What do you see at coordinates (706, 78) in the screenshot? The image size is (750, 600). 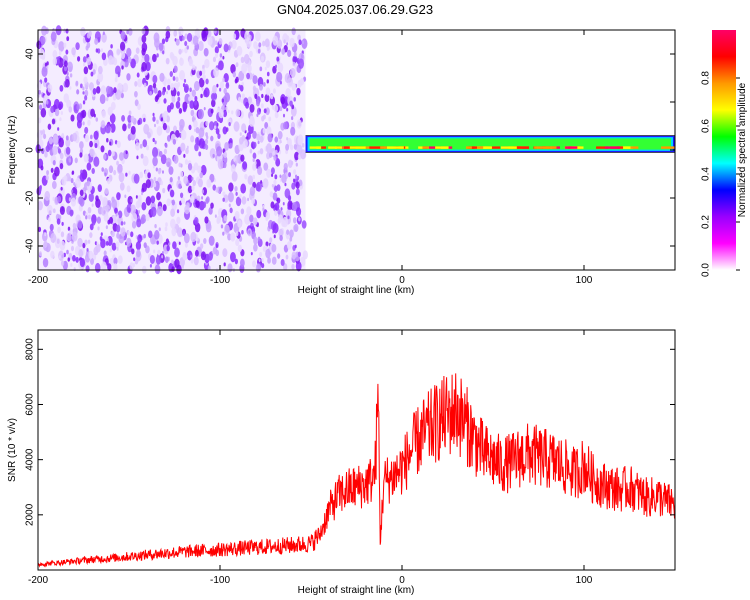 I see `colorbar-tick-label: 0.8` at bounding box center [706, 78].